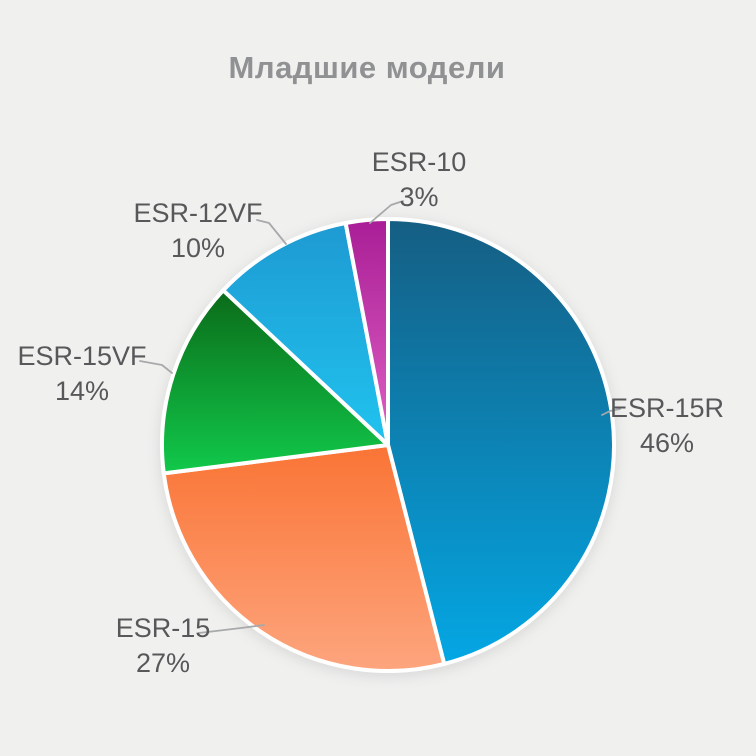 Image resolution: width=756 pixels, height=756 pixels. Describe the element at coordinates (305, 334) in the screenshot. I see `pie-slice-esr-12vf` at that location.